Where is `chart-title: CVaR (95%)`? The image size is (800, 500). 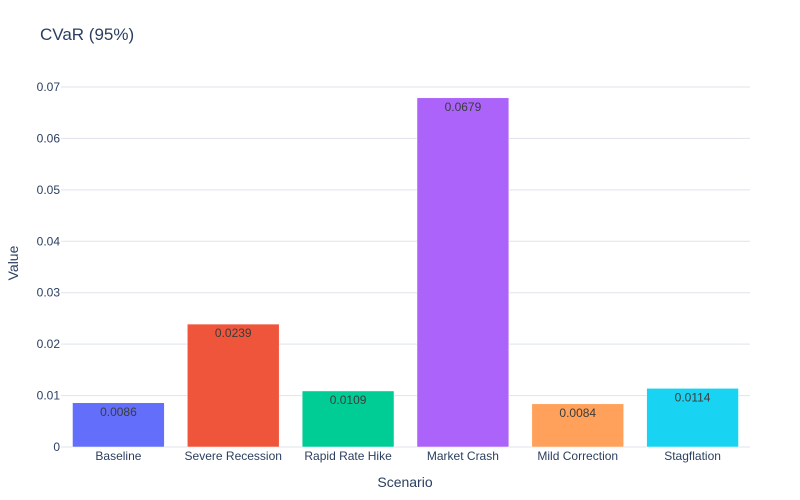
chart-title: CVaR (95%) is located at coordinates (87, 34).